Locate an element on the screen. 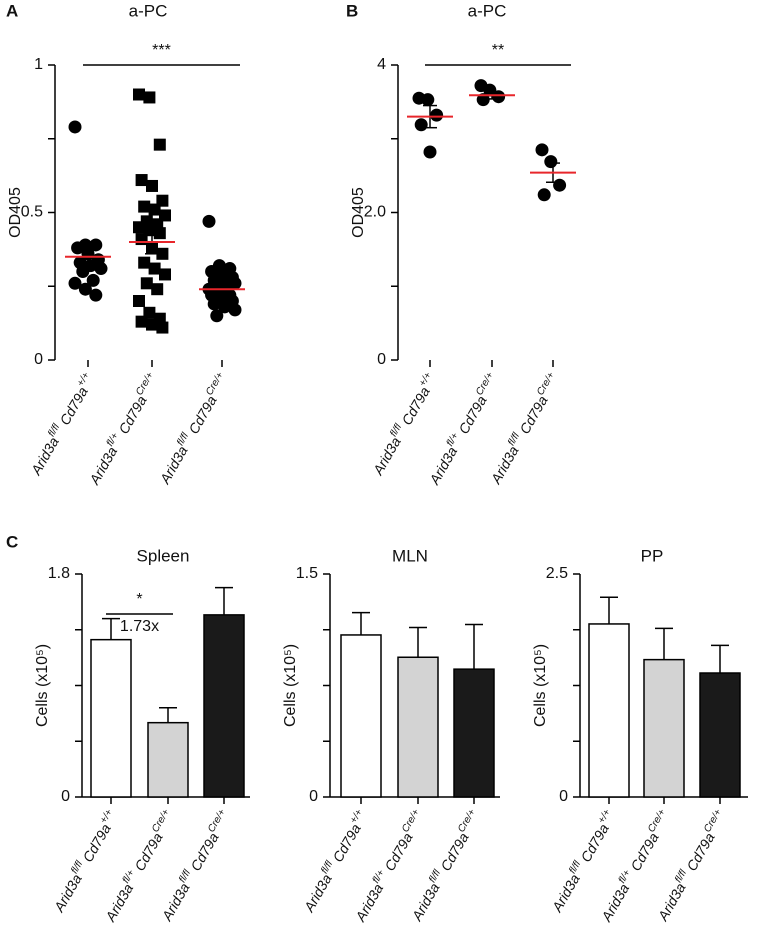 The image size is (758, 935). chart-title: Spleen is located at coordinates (163, 555).